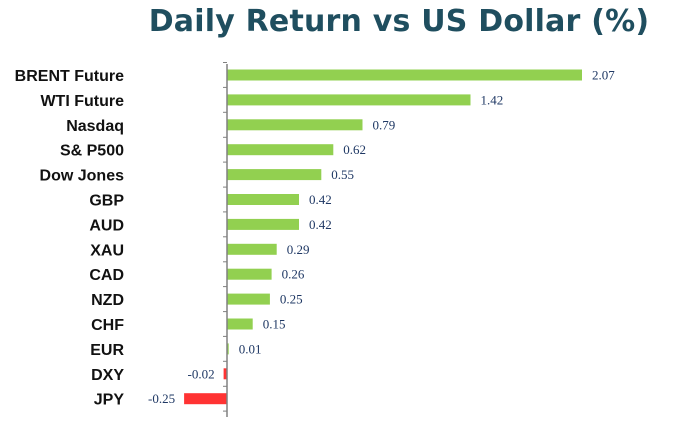 The height and width of the screenshot is (431, 693). What do you see at coordinates (250, 348) in the screenshot?
I see `value-label: 0.01` at bounding box center [250, 348].